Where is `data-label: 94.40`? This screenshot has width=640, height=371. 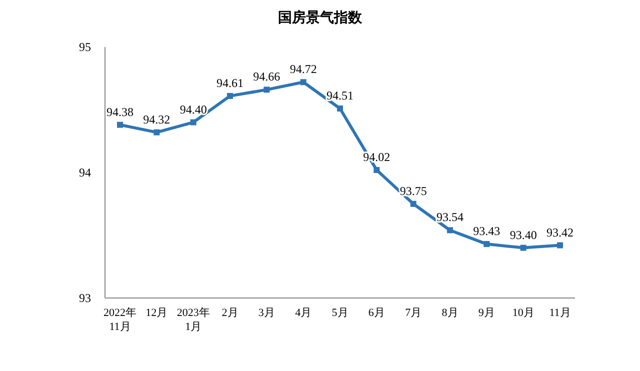 data-label: 94.40 is located at coordinates (193, 109).